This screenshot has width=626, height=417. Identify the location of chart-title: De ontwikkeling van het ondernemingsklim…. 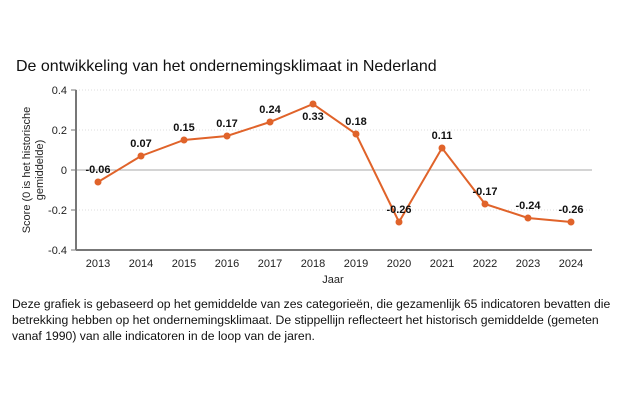
(226, 66).